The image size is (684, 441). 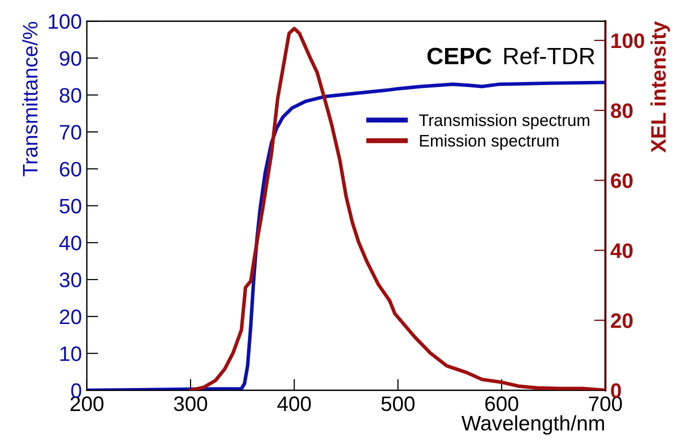 What do you see at coordinates (628, 40) in the screenshot?
I see `y2-tick-label: 100` at bounding box center [628, 40].